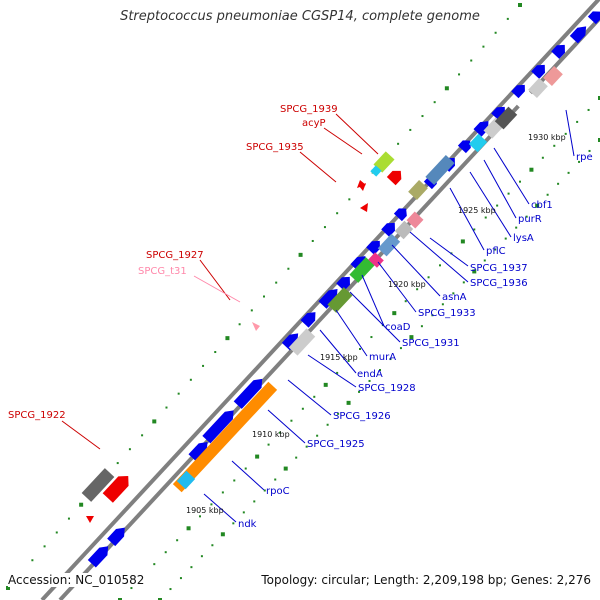  I want to click on misc-olive-block, so click(340, 300).